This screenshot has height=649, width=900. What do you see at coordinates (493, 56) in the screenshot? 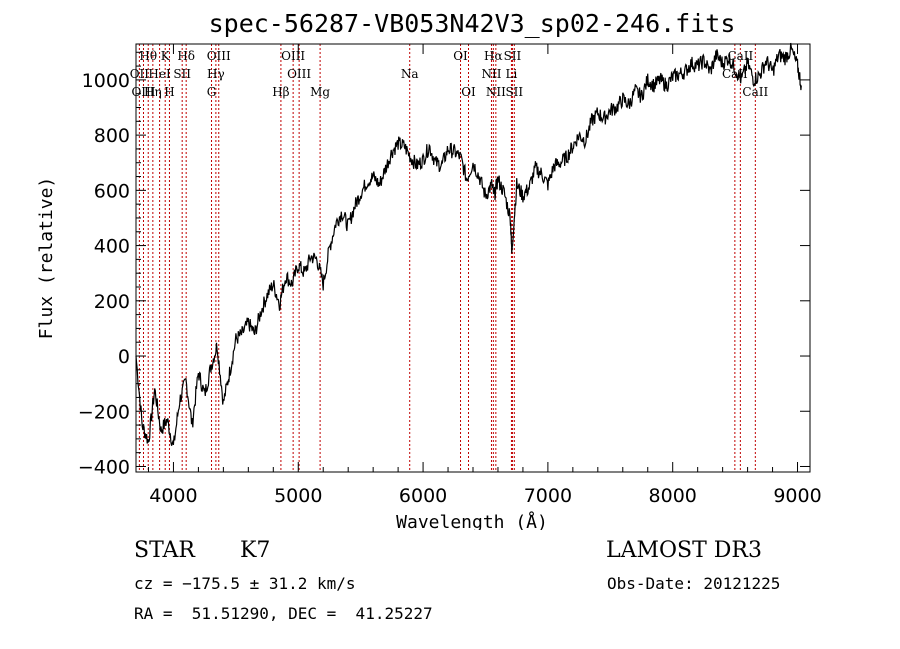
I see `line-label: Hα` at bounding box center [493, 56].